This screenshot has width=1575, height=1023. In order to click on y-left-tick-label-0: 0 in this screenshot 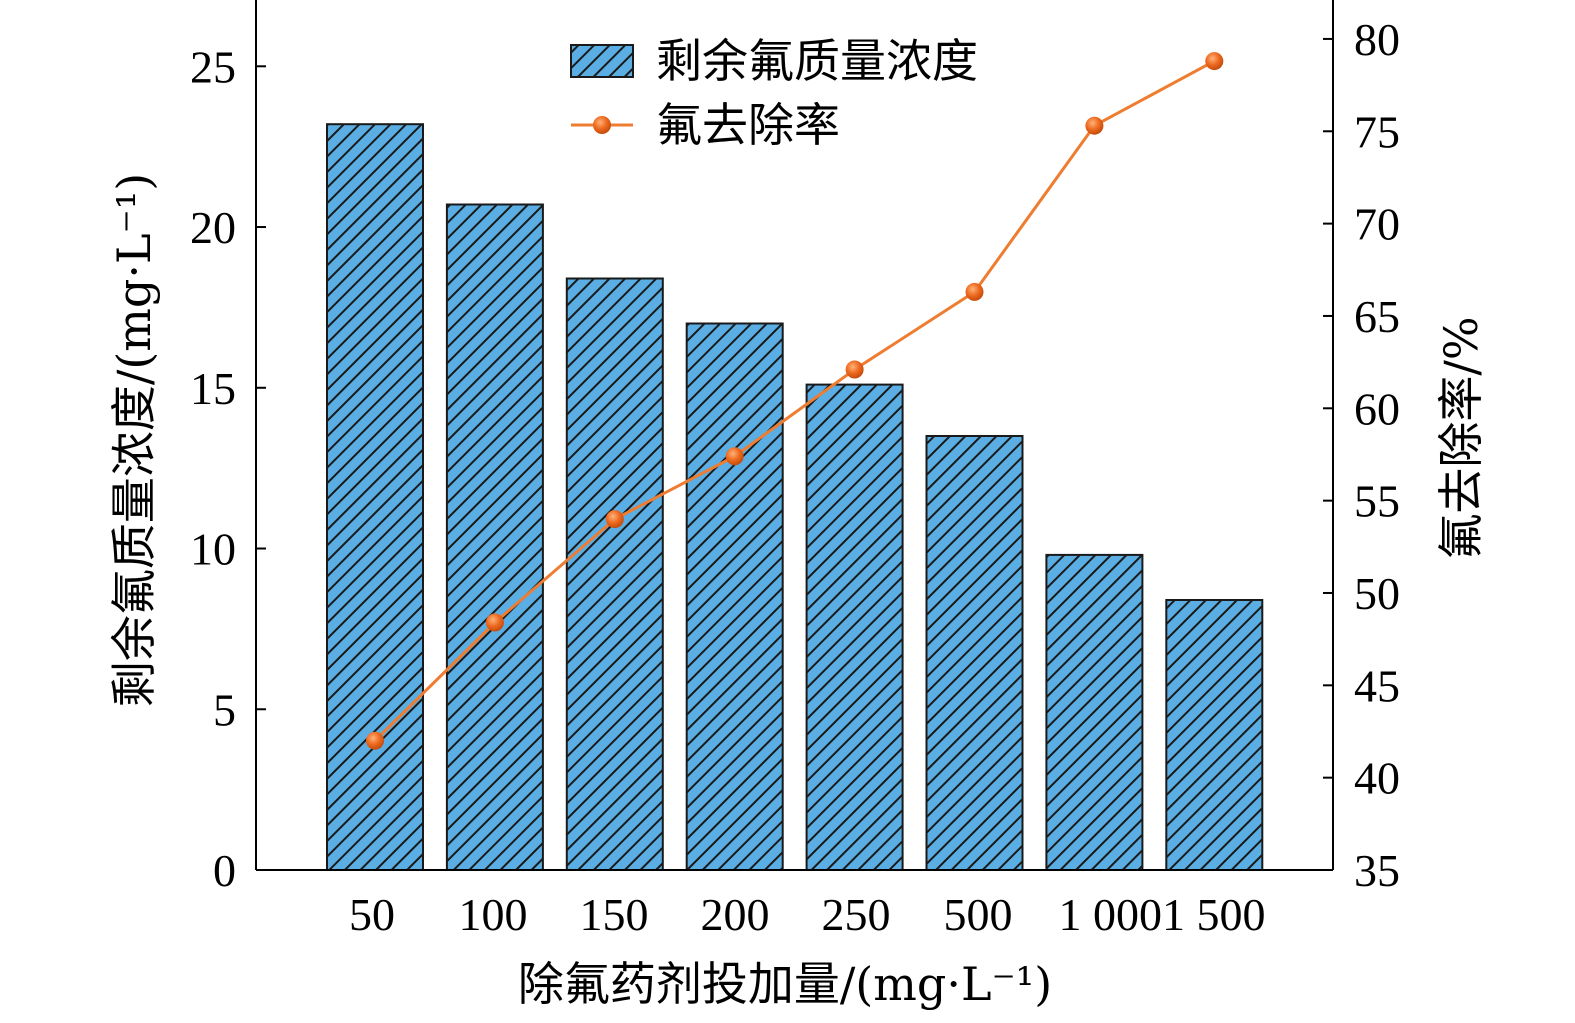, I will do `click(224, 870)`.